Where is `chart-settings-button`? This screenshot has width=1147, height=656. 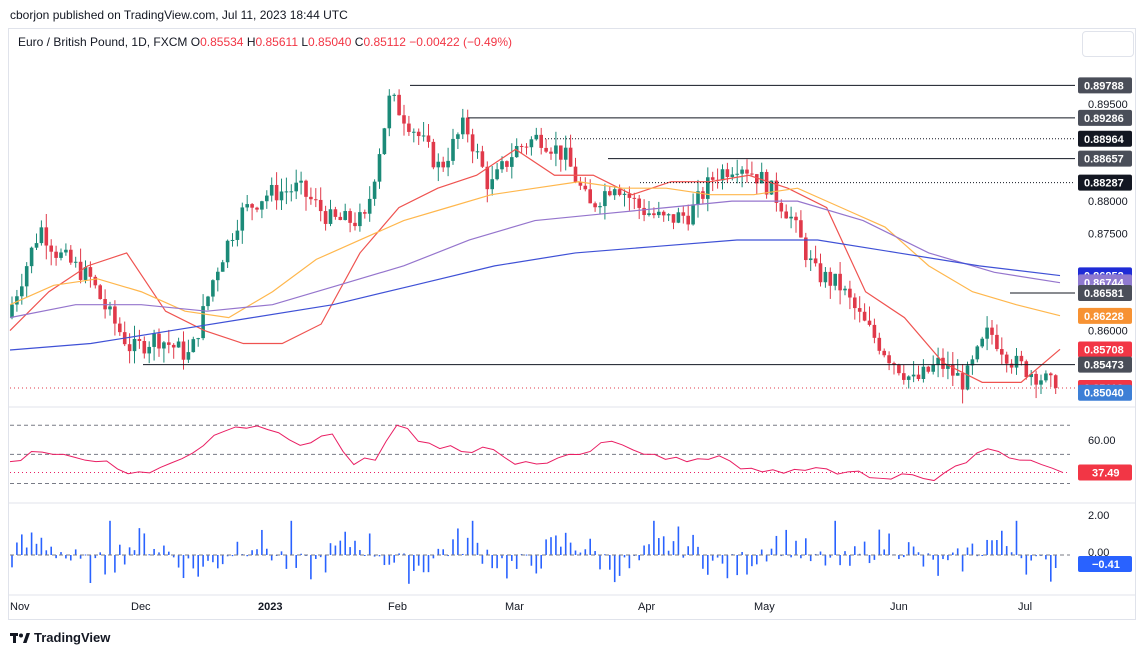
chart-settings-button is located at coordinates (1108, 44).